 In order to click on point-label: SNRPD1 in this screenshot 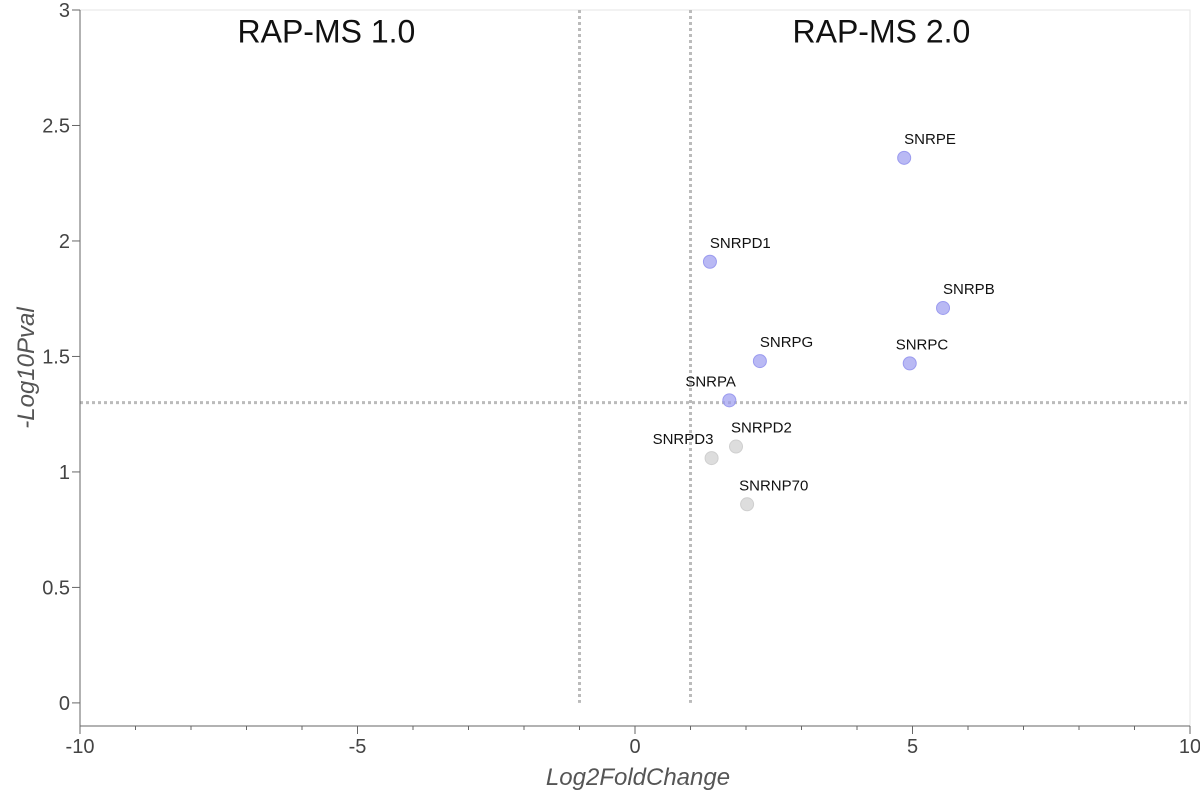, I will do `click(740, 243)`.